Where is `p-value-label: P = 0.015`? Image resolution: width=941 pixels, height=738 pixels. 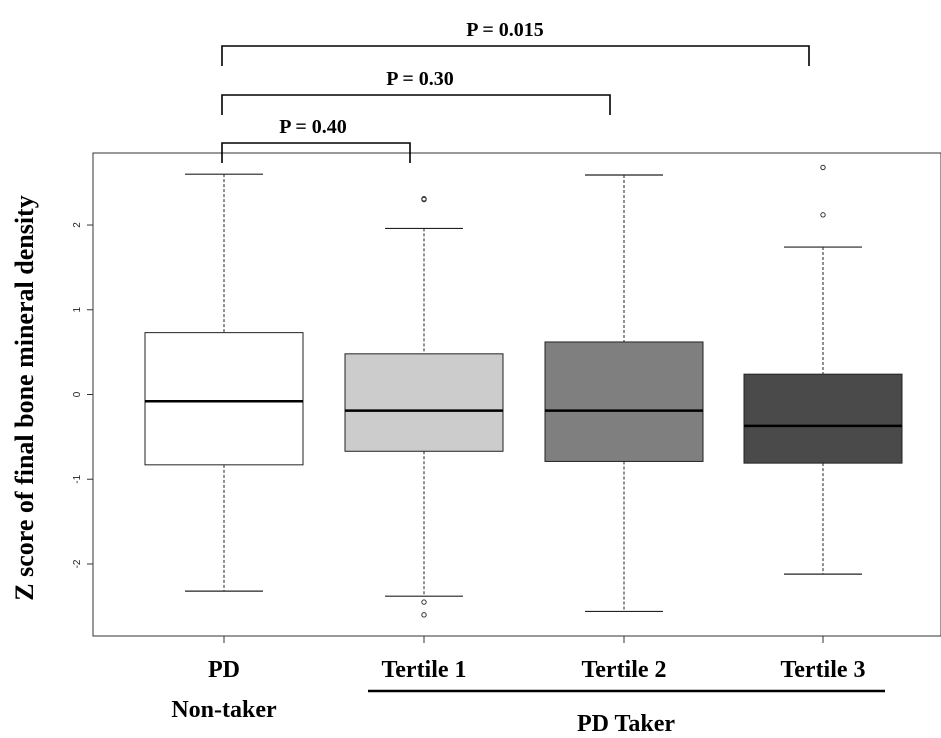
p-value-label: P = 0.015 is located at coordinates (505, 30).